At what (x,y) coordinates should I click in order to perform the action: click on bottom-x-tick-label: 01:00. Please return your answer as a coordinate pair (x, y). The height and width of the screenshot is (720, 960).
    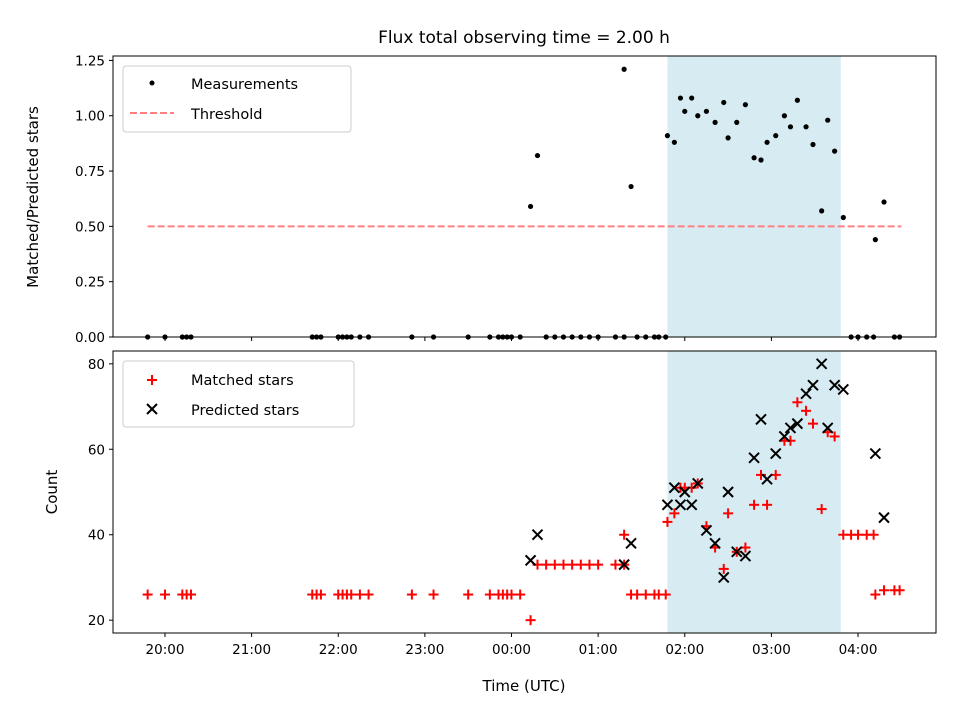
    Looking at the image, I should click on (598, 650).